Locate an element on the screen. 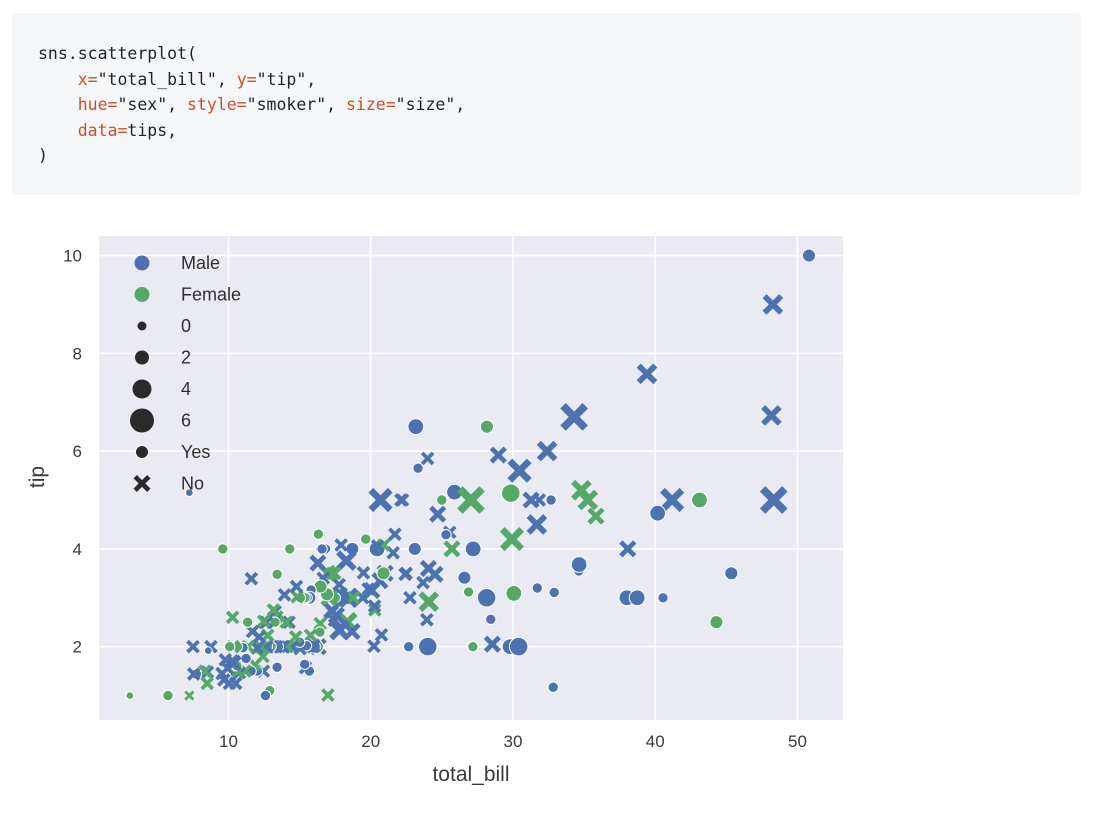  code-token: size= is located at coordinates (371, 104).